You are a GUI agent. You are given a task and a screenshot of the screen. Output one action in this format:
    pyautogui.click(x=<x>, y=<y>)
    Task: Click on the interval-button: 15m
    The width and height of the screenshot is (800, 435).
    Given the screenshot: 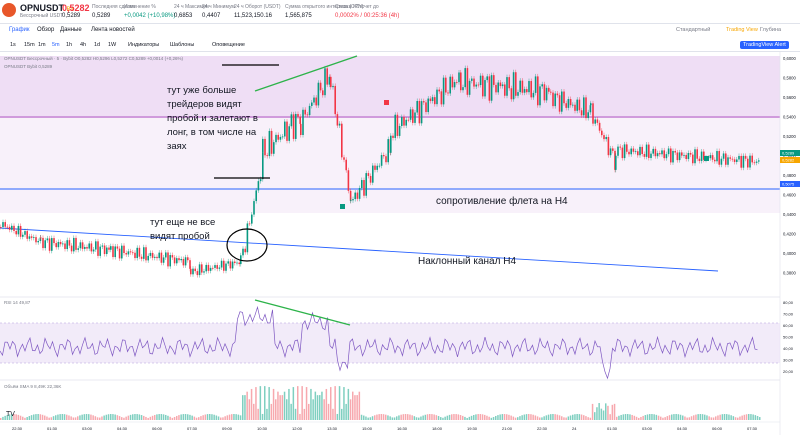 What is the action you would take?
    pyautogui.click(x=29, y=45)
    